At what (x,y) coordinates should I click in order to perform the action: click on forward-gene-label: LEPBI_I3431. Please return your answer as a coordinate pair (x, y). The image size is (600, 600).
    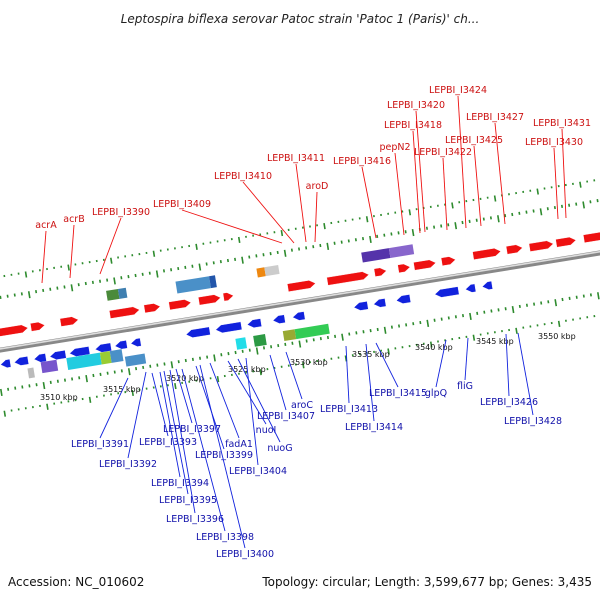
    Looking at the image, I should click on (562, 123).